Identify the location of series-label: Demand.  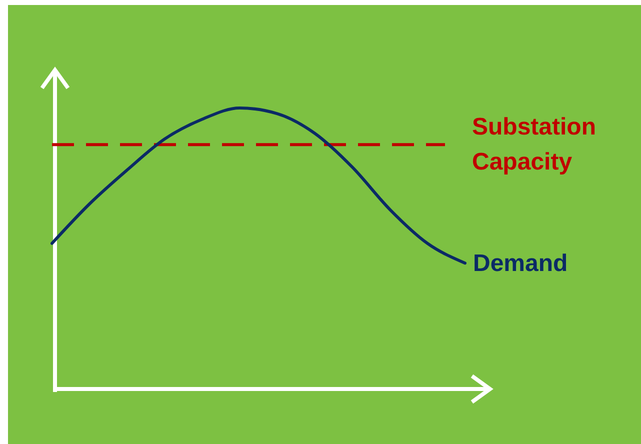
(520, 264).